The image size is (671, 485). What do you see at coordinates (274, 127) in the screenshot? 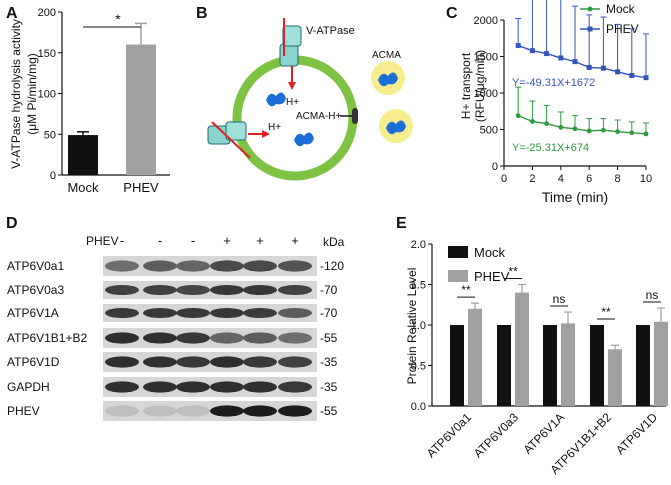
I see `h-plus-left-label: H+` at bounding box center [274, 127].